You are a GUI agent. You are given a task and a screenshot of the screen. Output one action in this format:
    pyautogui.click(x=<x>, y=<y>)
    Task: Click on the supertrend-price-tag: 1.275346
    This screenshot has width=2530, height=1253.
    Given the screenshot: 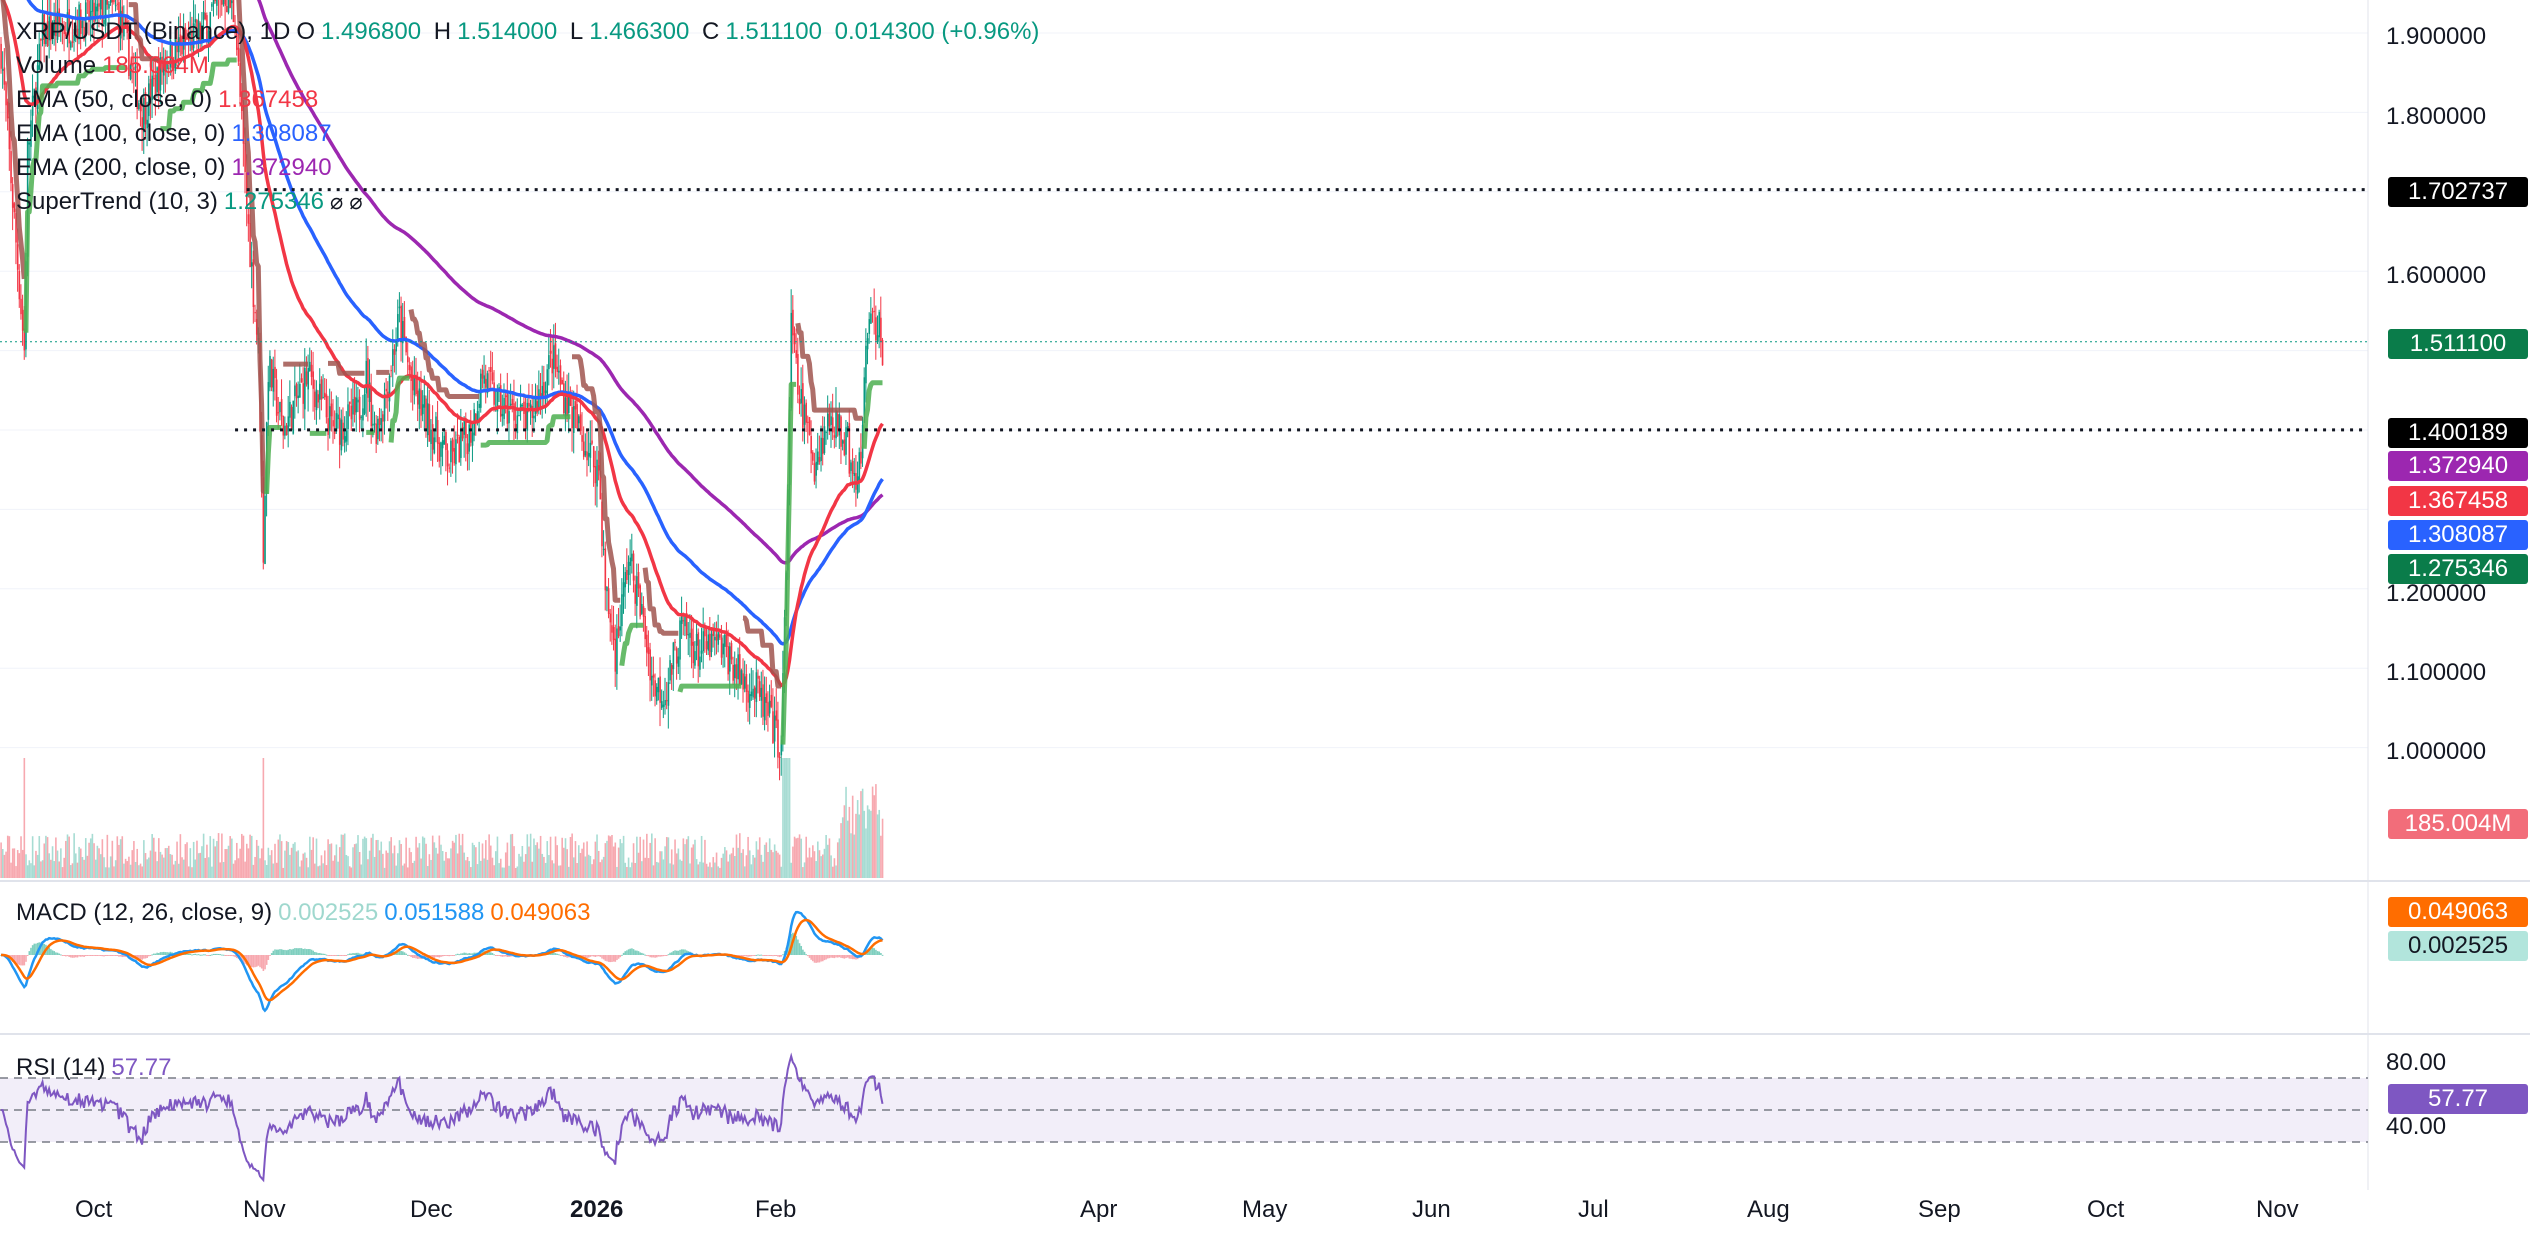 What is the action you would take?
    pyautogui.click(x=2458, y=569)
    